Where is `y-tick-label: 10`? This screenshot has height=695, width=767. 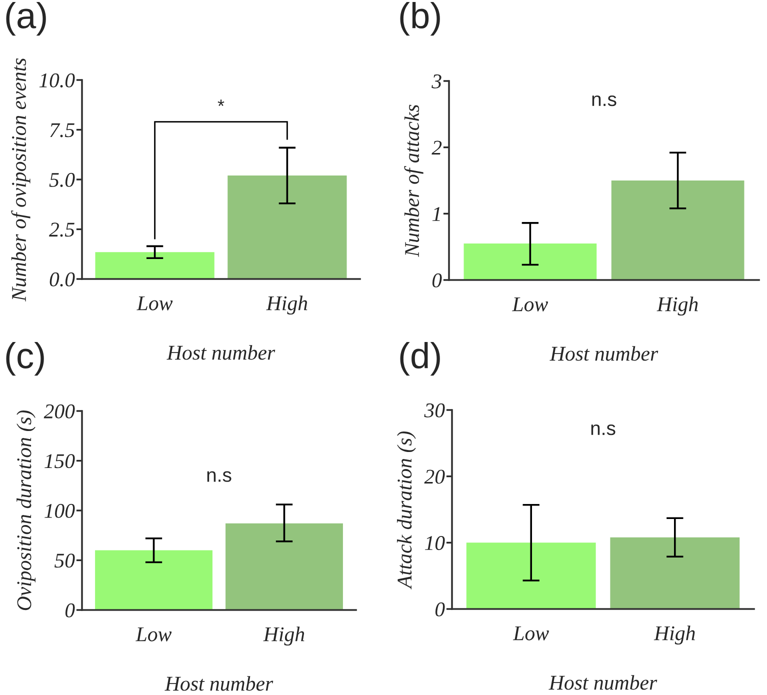 y-tick-label: 10 is located at coordinates (434, 543).